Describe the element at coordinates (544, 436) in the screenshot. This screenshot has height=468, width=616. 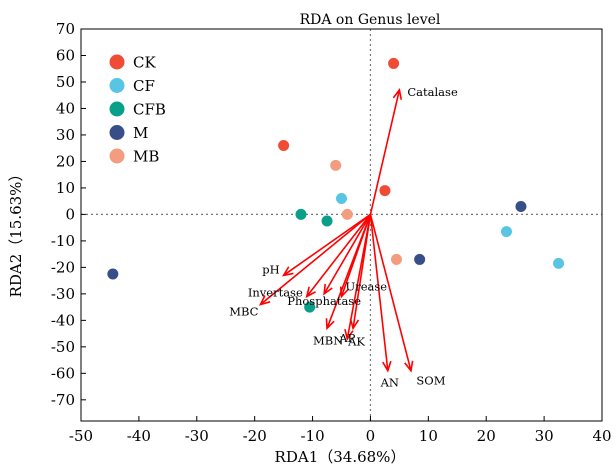
I see `x-tick-label: 30` at that location.